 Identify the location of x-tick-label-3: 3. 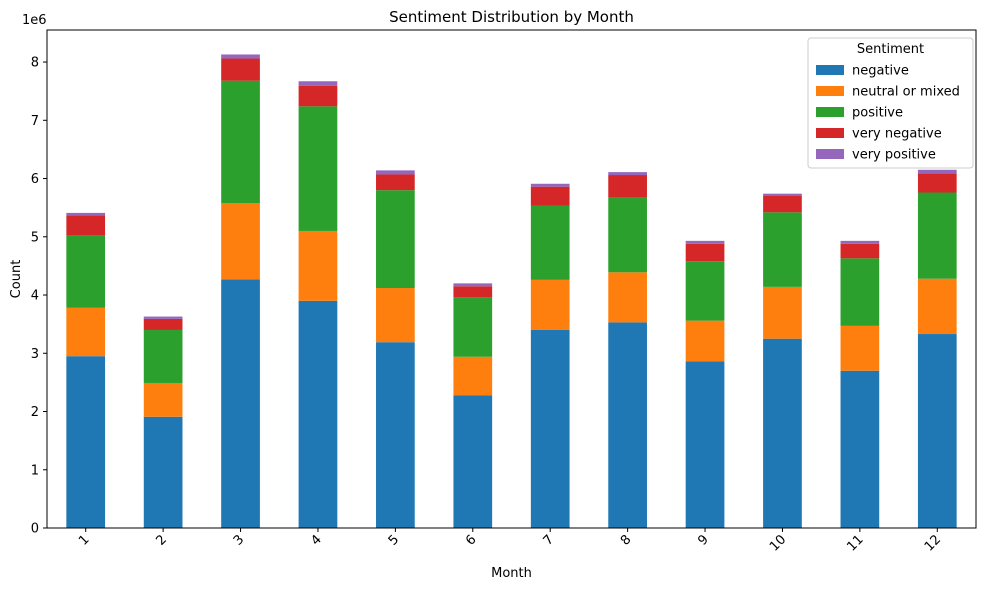
(239, 540).